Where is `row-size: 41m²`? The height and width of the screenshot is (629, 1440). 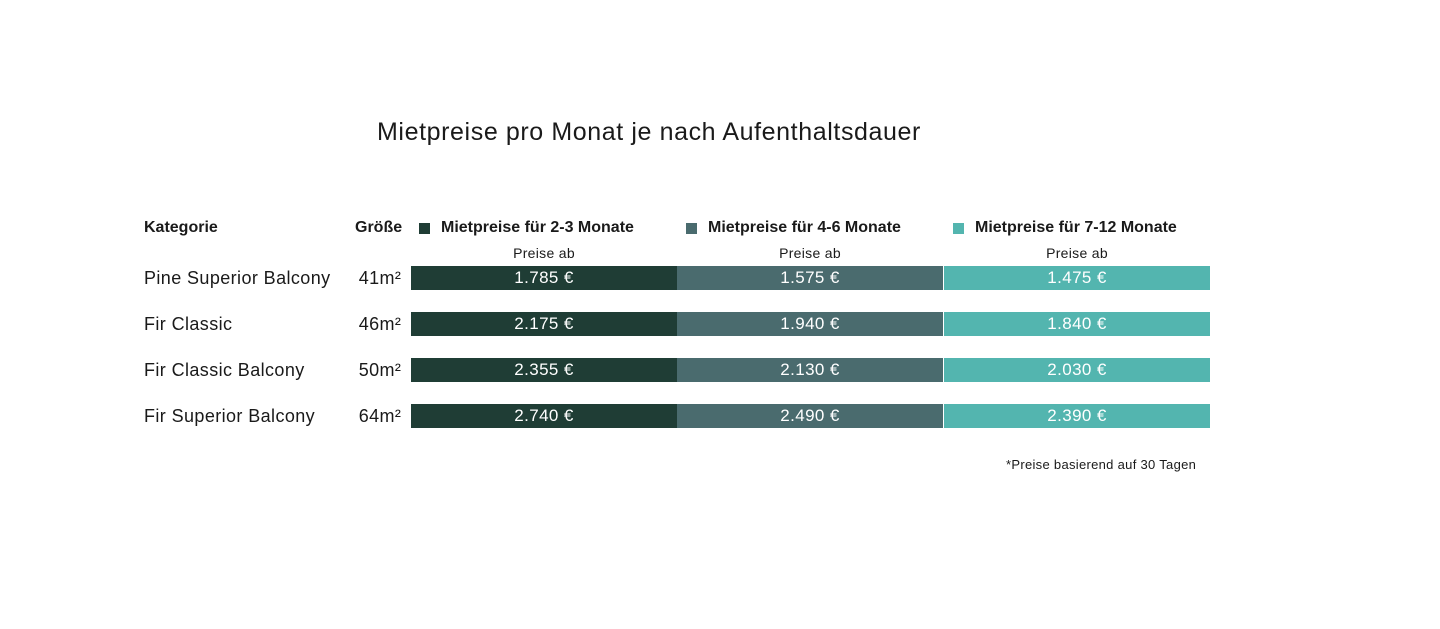 row-size: 41m² is located at coordinates (380, 278).